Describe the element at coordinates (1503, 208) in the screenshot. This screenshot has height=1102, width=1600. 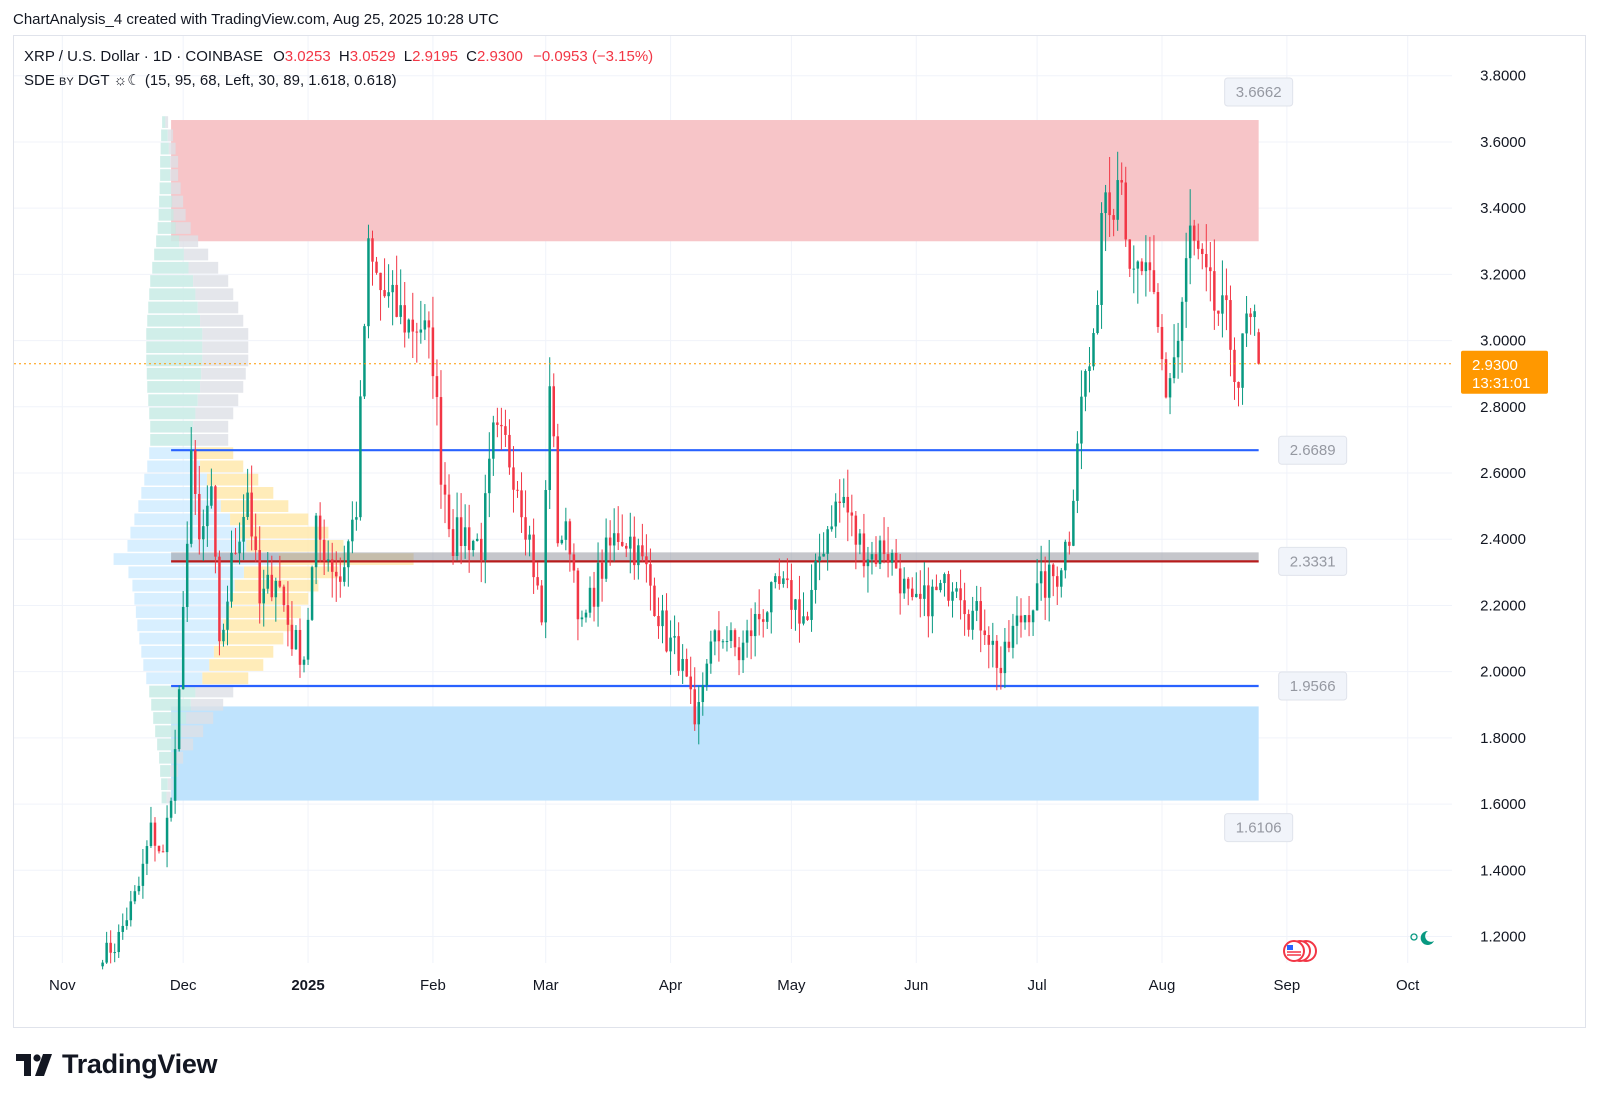
I see `y-tick-label: 3.4000` at that location.